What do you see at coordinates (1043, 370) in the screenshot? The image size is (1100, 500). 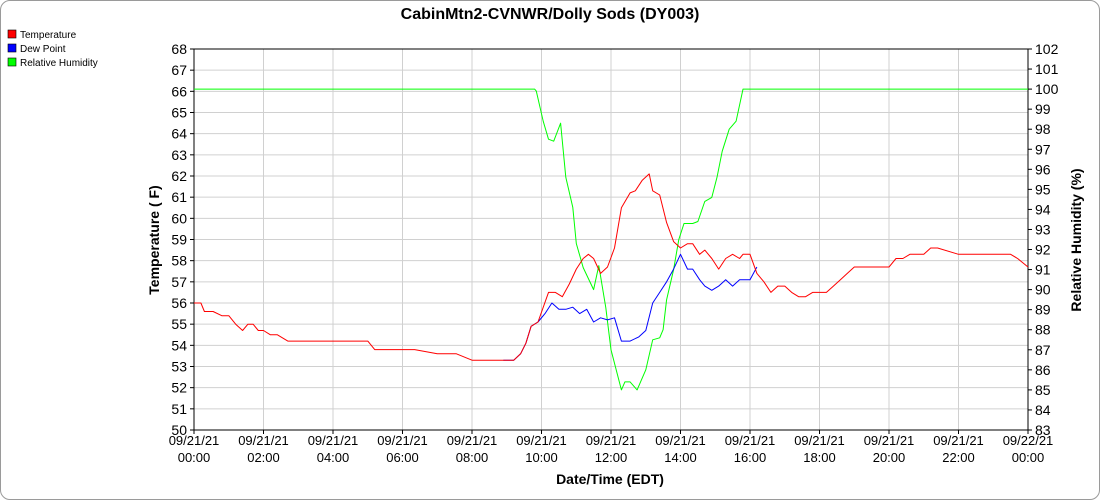 I see `y2-tick-label: 86` at bounding box center [1043, 370].